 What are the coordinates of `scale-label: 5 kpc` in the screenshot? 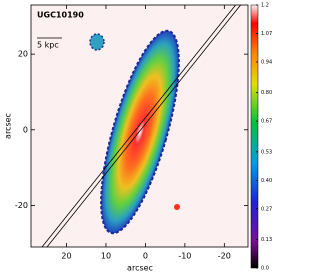 It's located at (48, 45).